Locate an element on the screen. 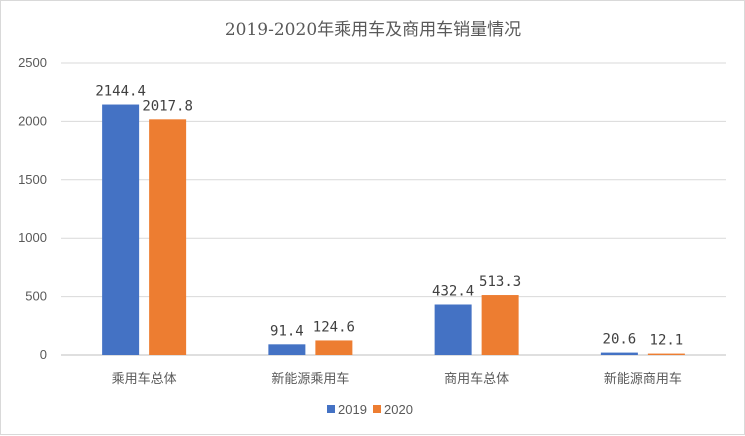 This screenshot has height=436, width=745. x-category-label: 商用车总体 is located at coordinates (476, 379).